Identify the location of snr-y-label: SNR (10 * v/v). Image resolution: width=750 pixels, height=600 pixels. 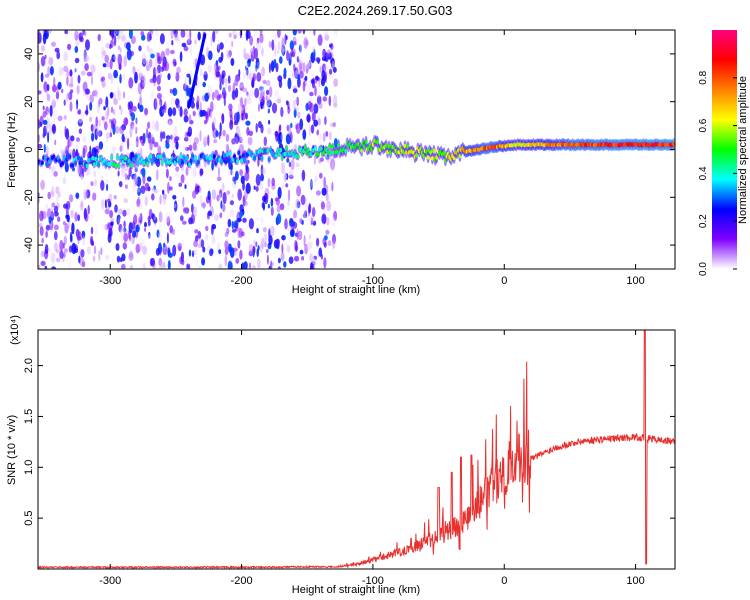
(12, 450).